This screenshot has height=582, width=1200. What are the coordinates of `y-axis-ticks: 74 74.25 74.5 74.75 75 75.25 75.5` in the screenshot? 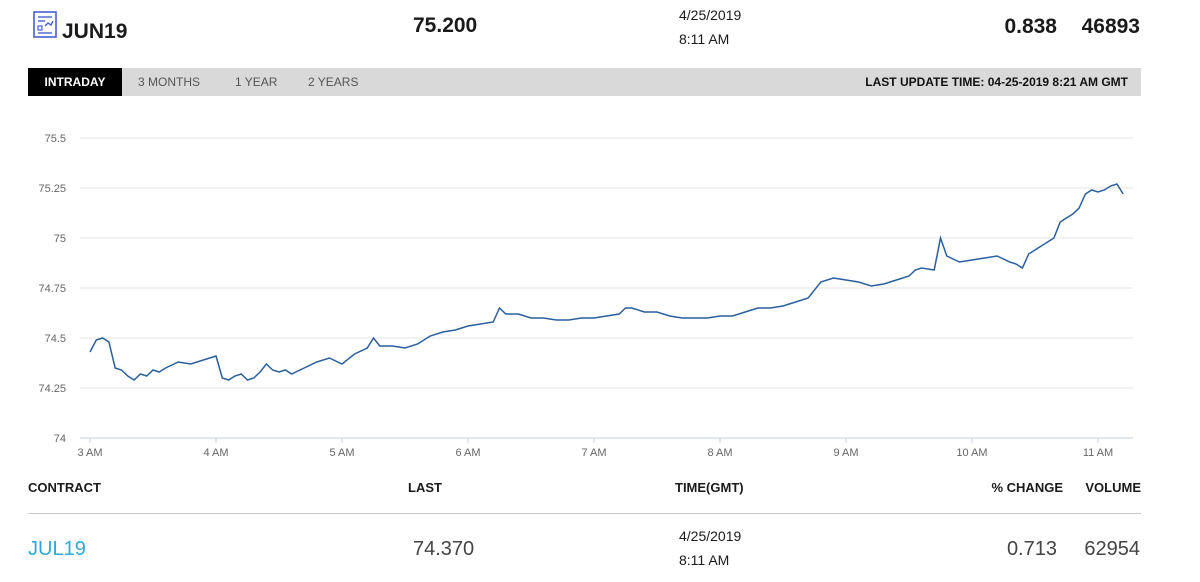 It's located at (52, 289).